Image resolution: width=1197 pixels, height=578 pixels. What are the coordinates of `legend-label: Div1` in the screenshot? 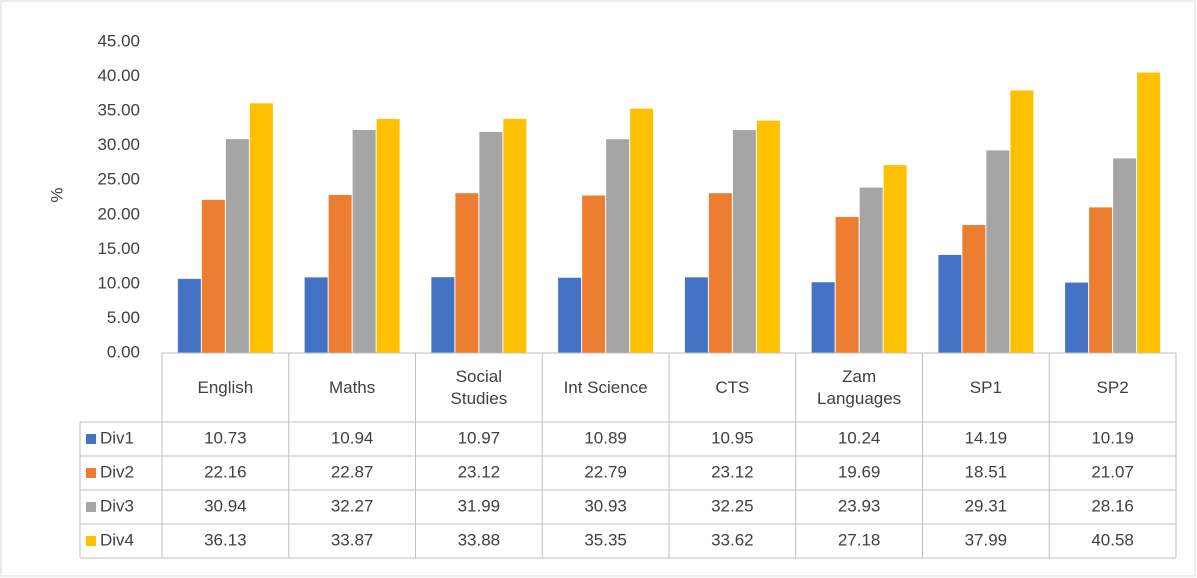 It's located at (117, 437).